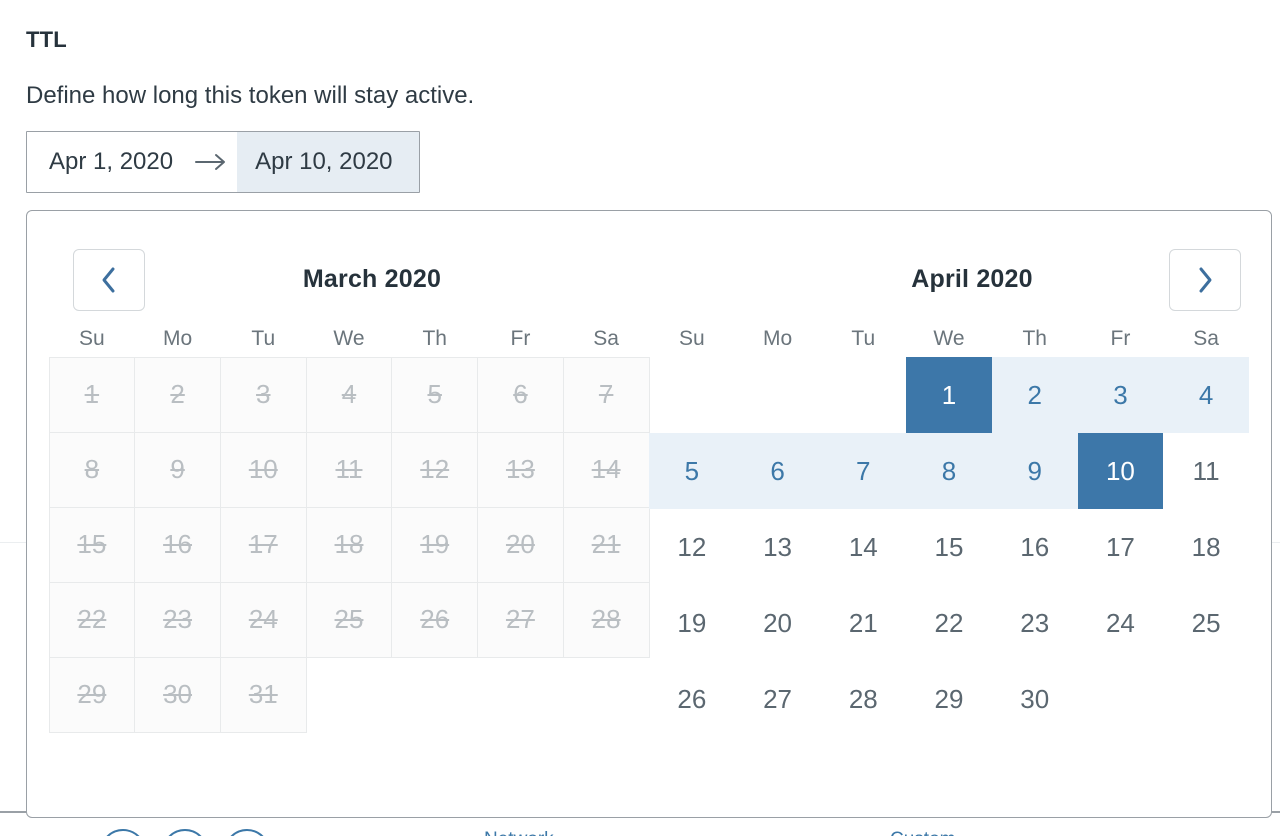 The image size is (1280, 836). I want to click on day-cell-march-24: 24, so click(263, 619).